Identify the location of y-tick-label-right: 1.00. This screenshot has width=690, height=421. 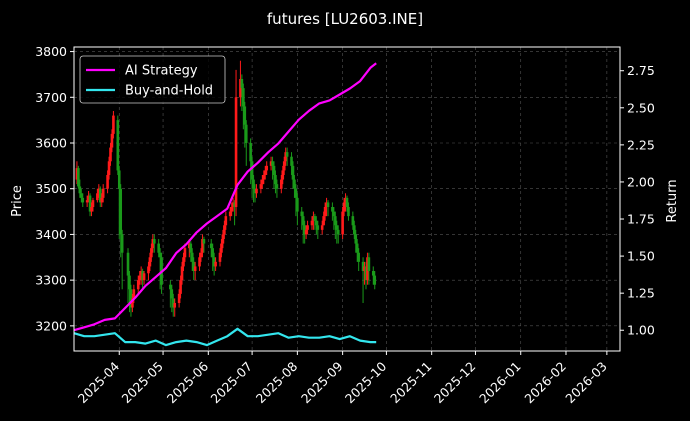
(641, 330).